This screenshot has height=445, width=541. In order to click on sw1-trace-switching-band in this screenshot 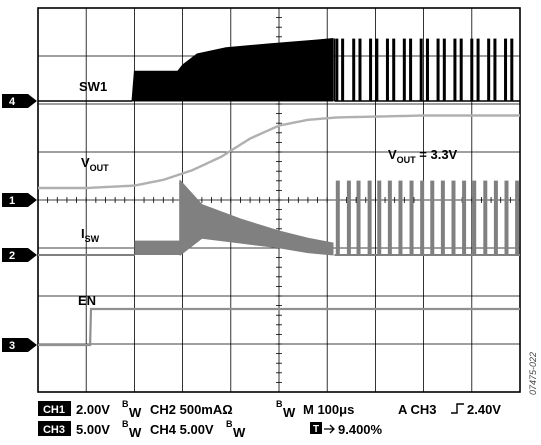, I will do `click(232, 70)`.